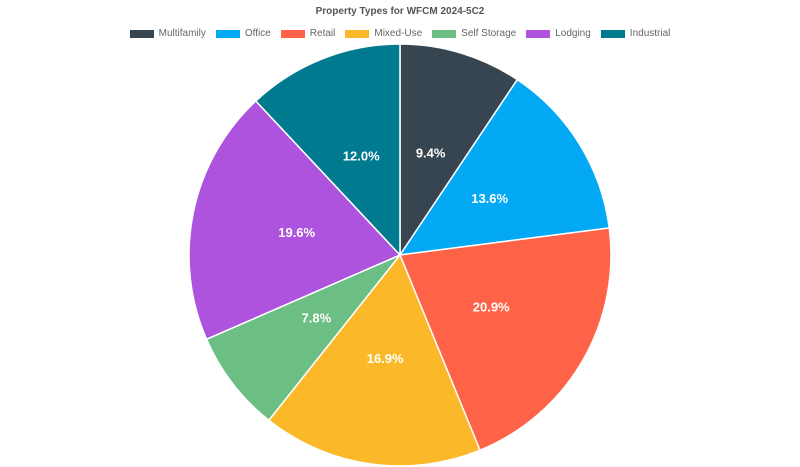 The image size is (800, 467). I want to click on legend-label: Multifamily, so click(182, 33).